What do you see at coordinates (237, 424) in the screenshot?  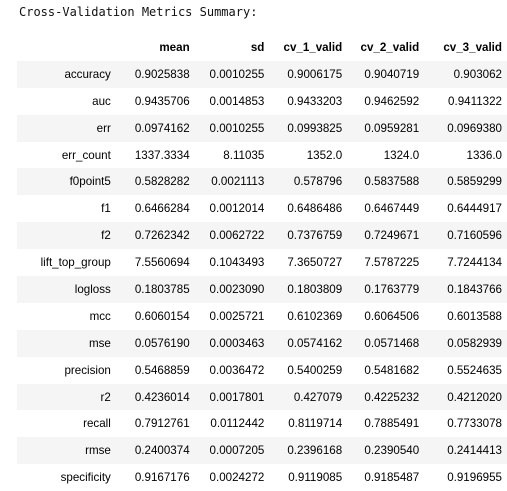 I see `sd-cell: 0.0112442` at bounding box center [237, 424].